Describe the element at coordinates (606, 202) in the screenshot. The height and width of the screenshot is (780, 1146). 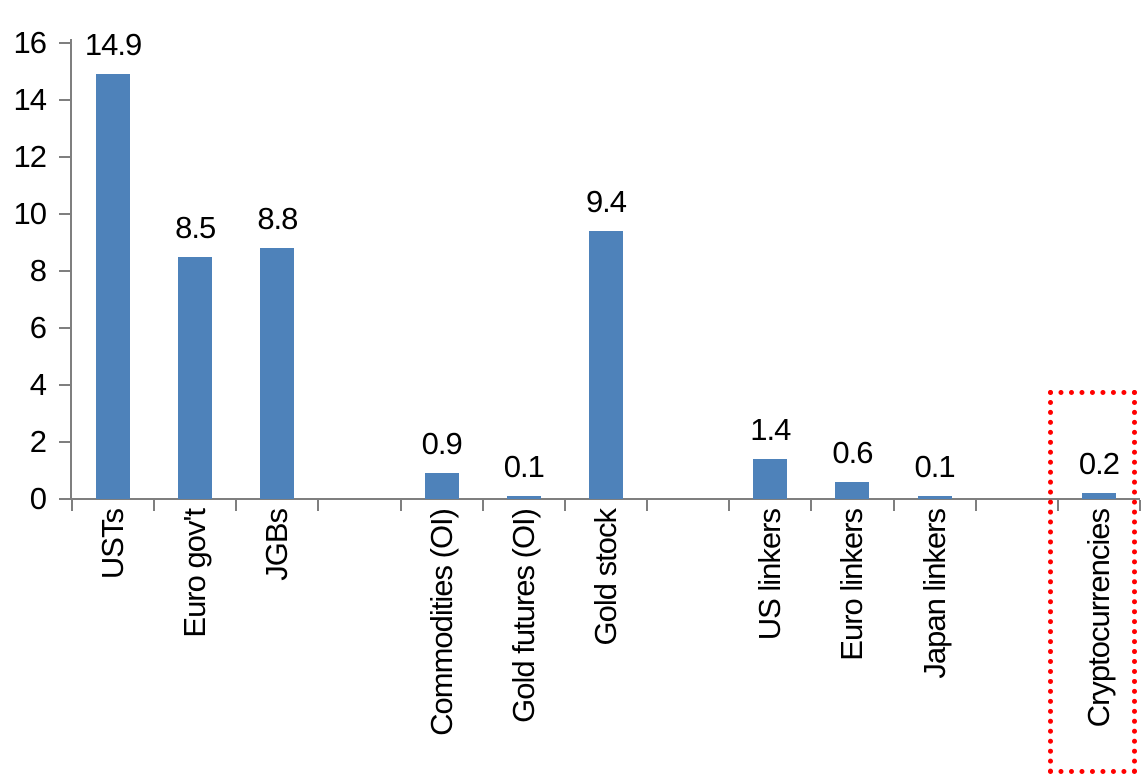
I see `value-label: 9.4` at that location.